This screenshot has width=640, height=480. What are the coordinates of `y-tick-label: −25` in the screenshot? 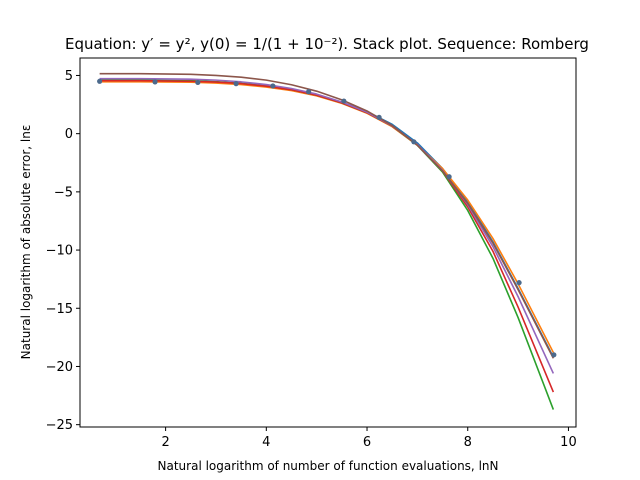 It's located at (59, 425).